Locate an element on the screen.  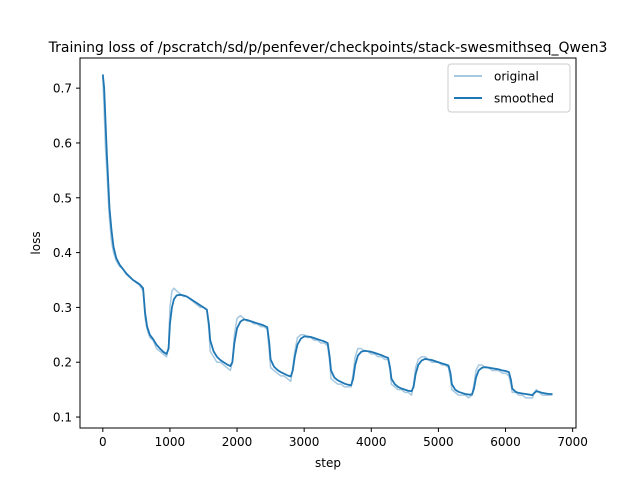
x-axis: 0 1000 2000 3000 4000 5000 6000 7000 is located at coordinates (343, 438).